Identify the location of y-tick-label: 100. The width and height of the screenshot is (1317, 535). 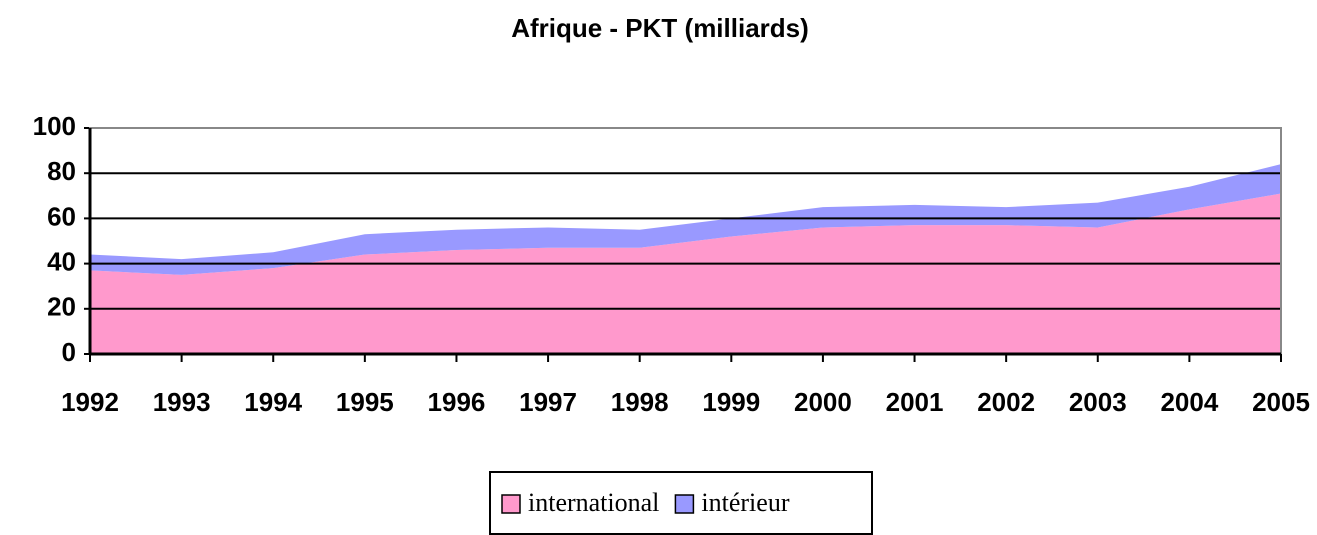
(54, 126).